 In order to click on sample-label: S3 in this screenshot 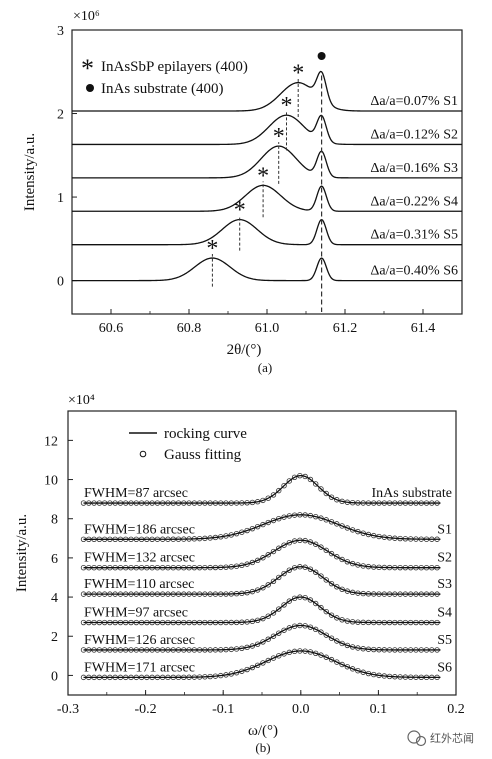, I will do `click(444, 584)`.